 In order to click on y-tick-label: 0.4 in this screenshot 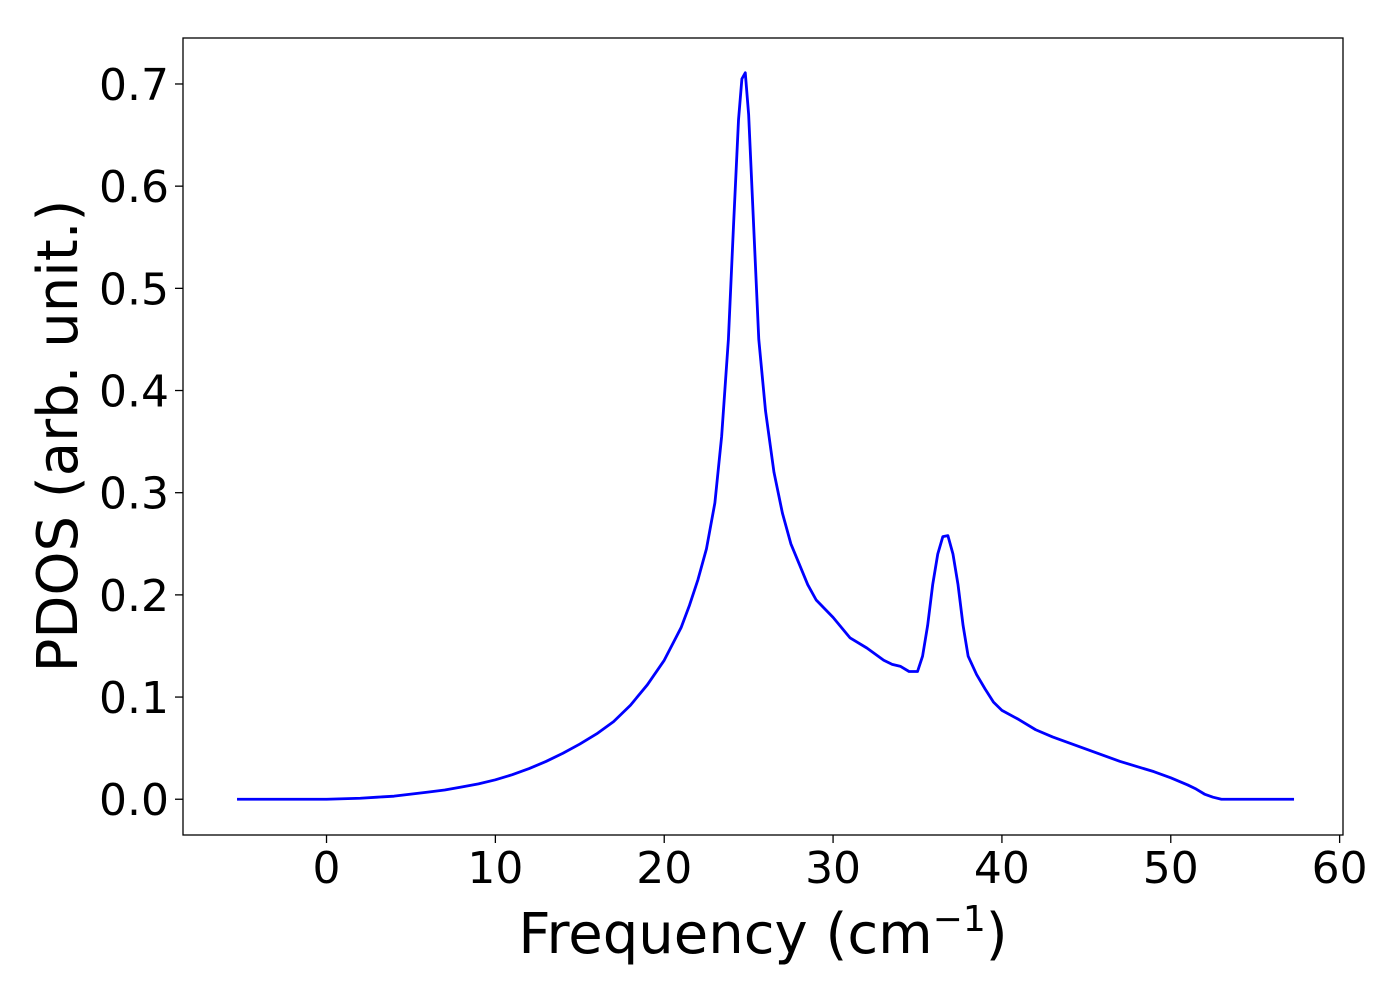, I will do `click(134, 392)`.